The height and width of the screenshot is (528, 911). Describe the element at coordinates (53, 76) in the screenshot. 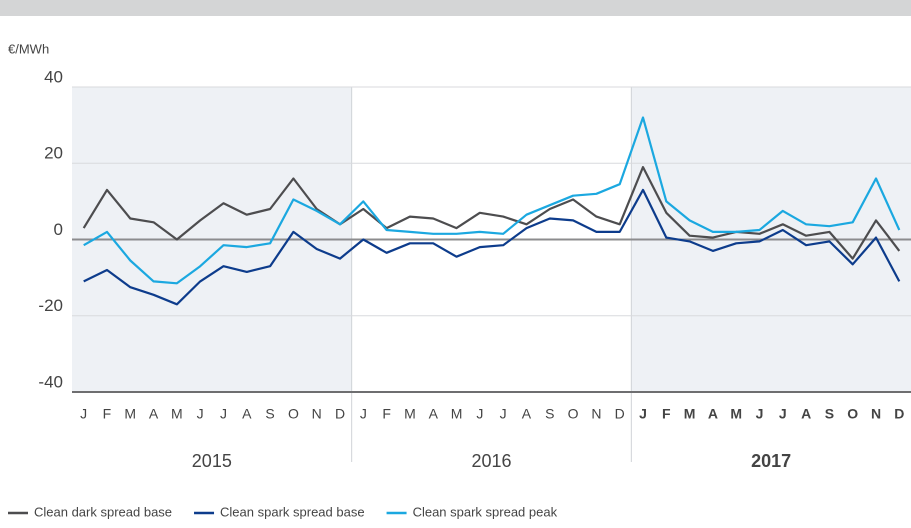

I see `y-tick-label: 40` at that location.